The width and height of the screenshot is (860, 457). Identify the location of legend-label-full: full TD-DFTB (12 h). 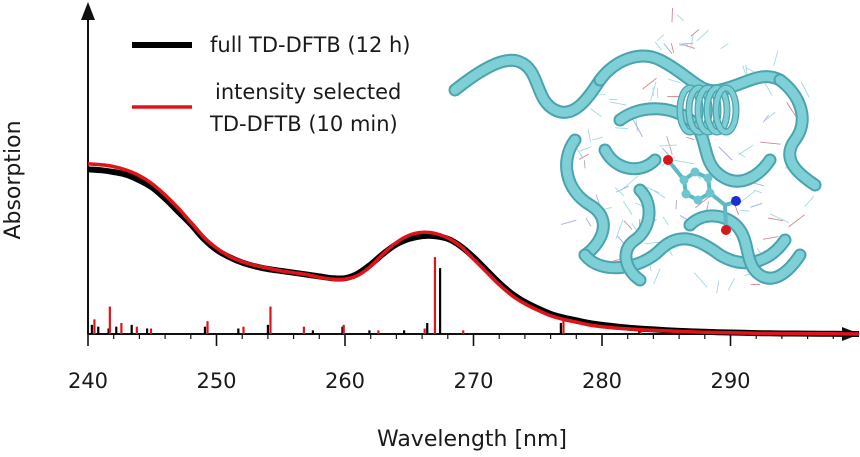
(310, 45).